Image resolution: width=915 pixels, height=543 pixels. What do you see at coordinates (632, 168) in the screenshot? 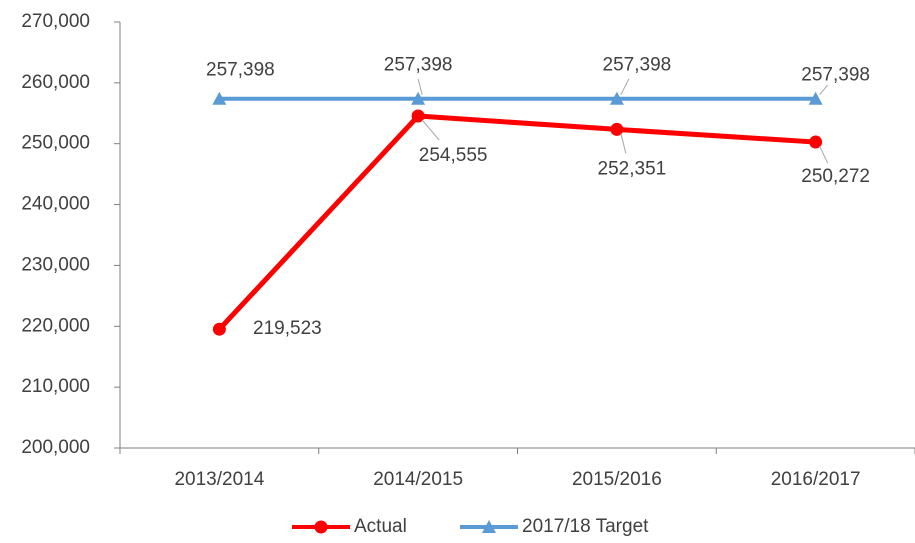
I see `data-label: 252,351` at bounding box center [632, 168].